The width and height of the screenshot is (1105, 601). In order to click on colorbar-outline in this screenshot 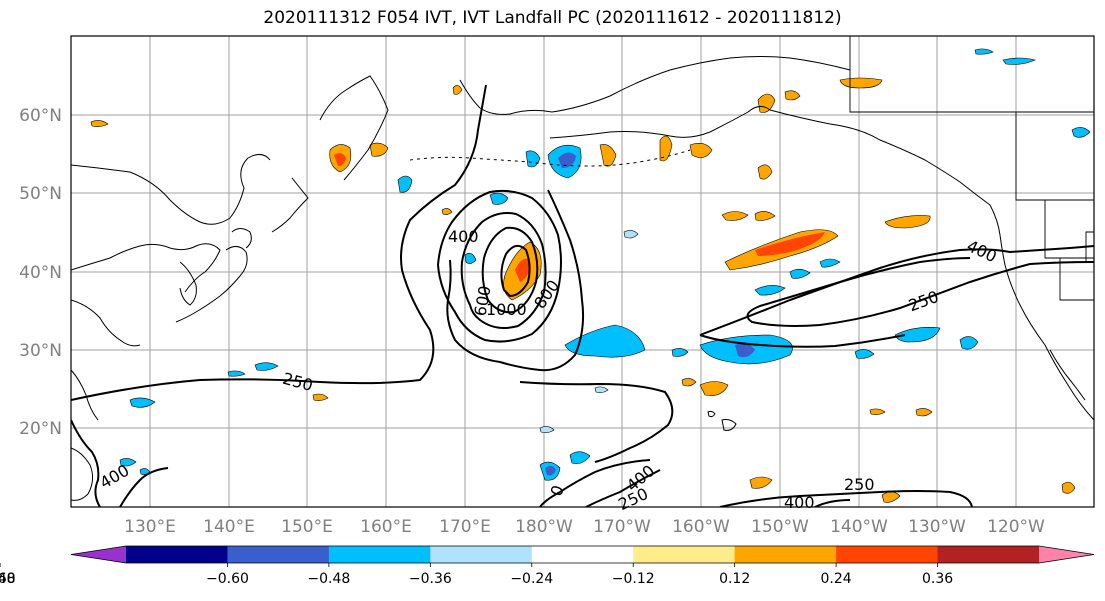, I will do `click(582, 554)`.